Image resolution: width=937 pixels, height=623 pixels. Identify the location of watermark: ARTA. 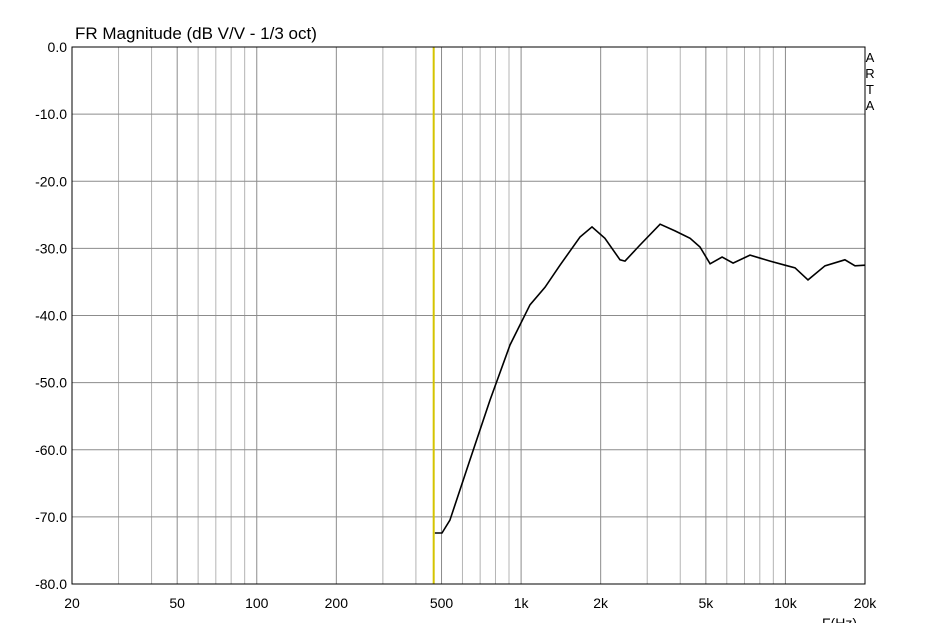
(870, 82).